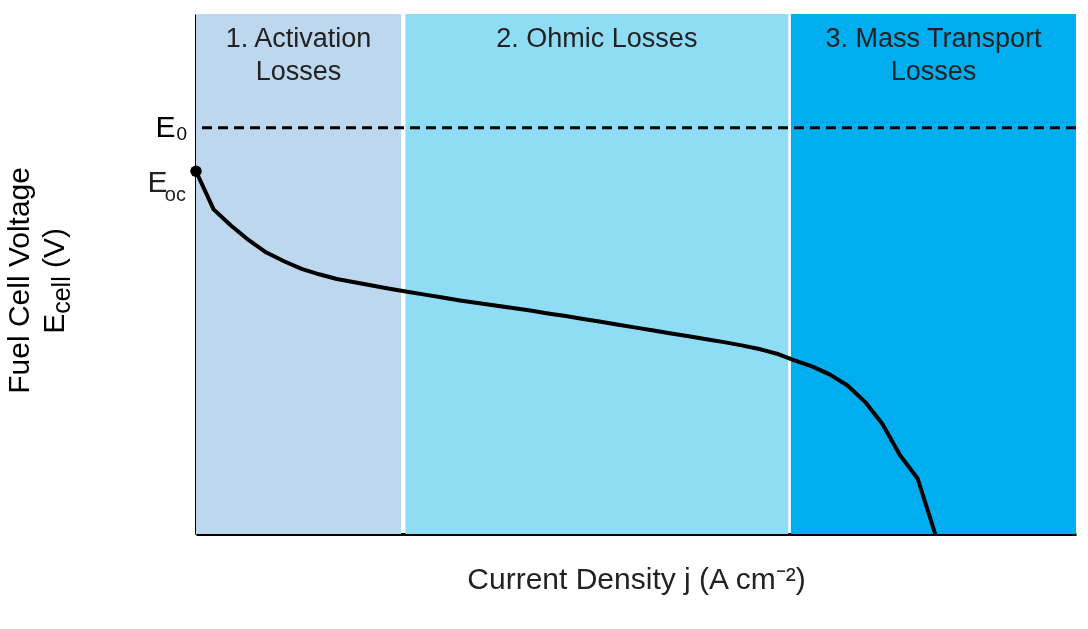  What do you see at coordinates (933, 54) in the screenshot?
I see `text: 3. Mass Transport Losses` at bounding box center [933, 54].